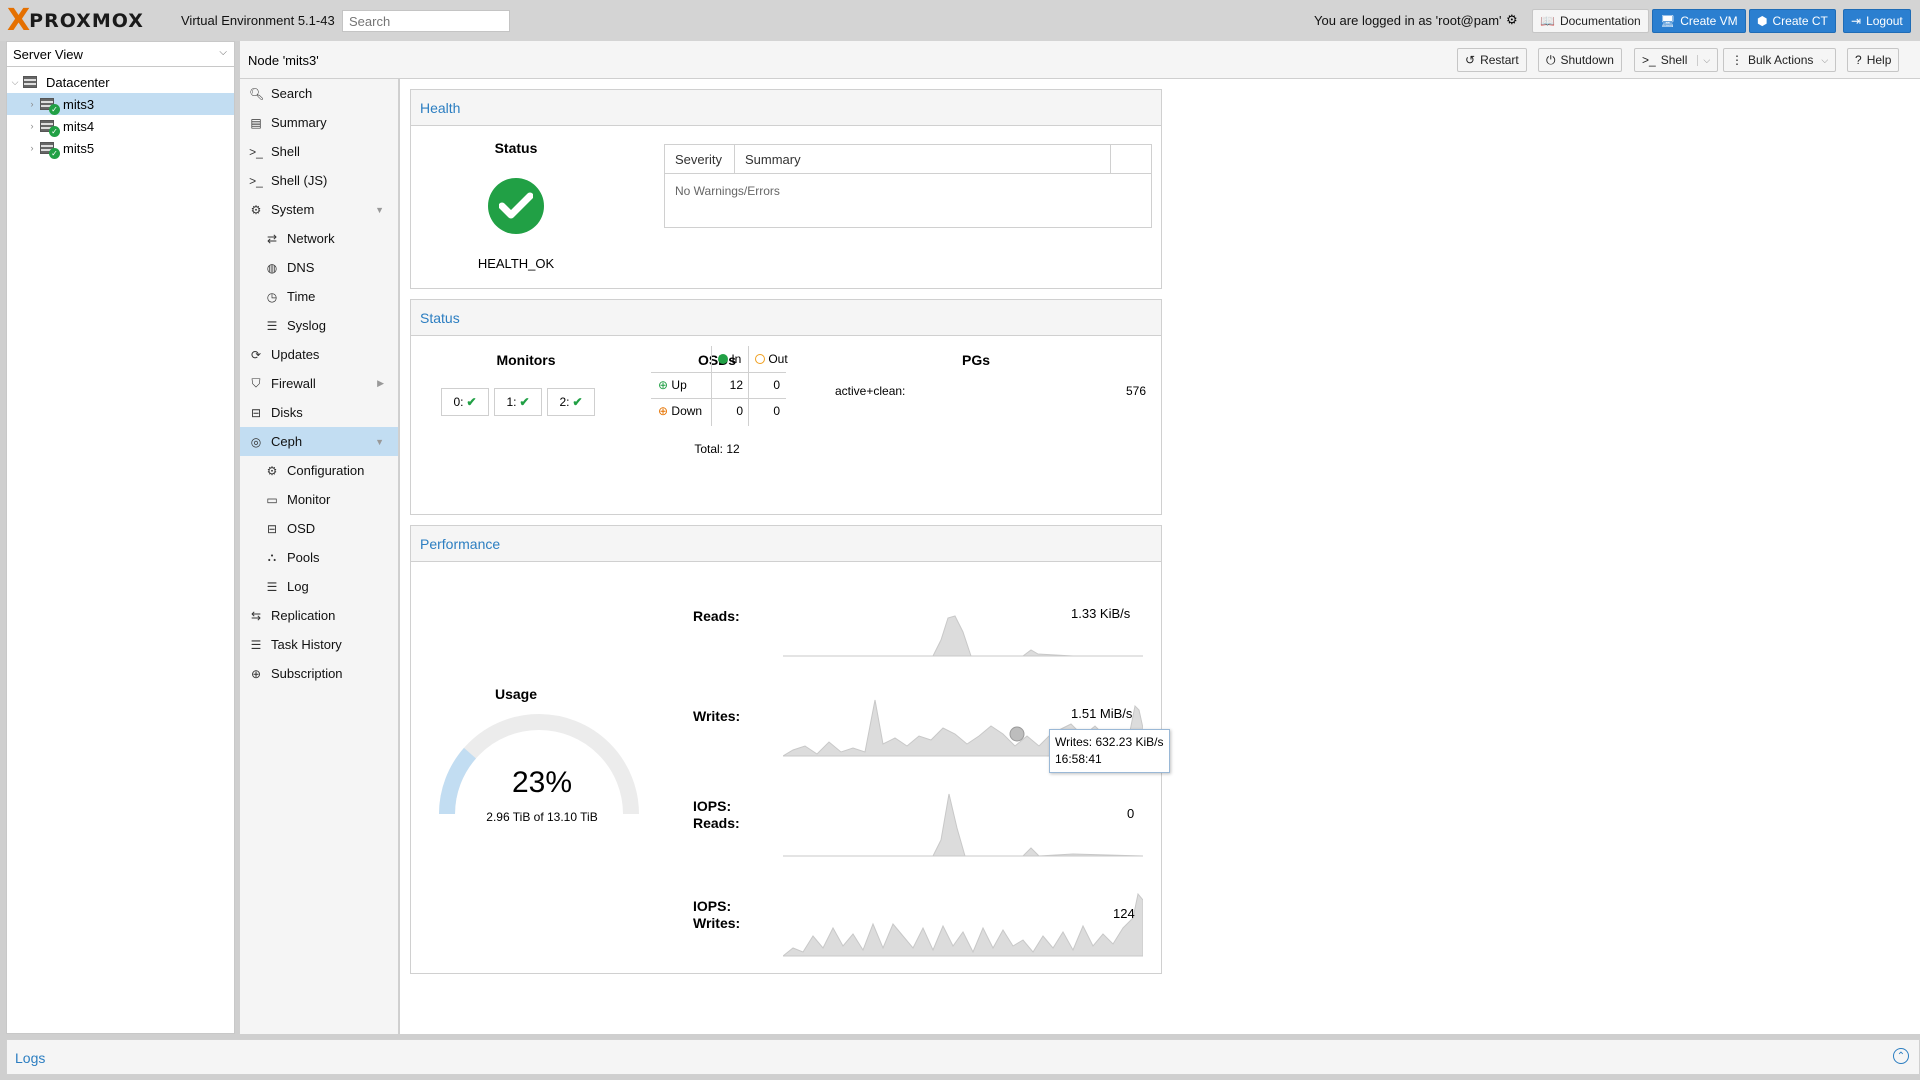 This screenshot has height=1080, width=1920. I want to click on nav-item-disks: ⊟ Disks, so click(319, 412).